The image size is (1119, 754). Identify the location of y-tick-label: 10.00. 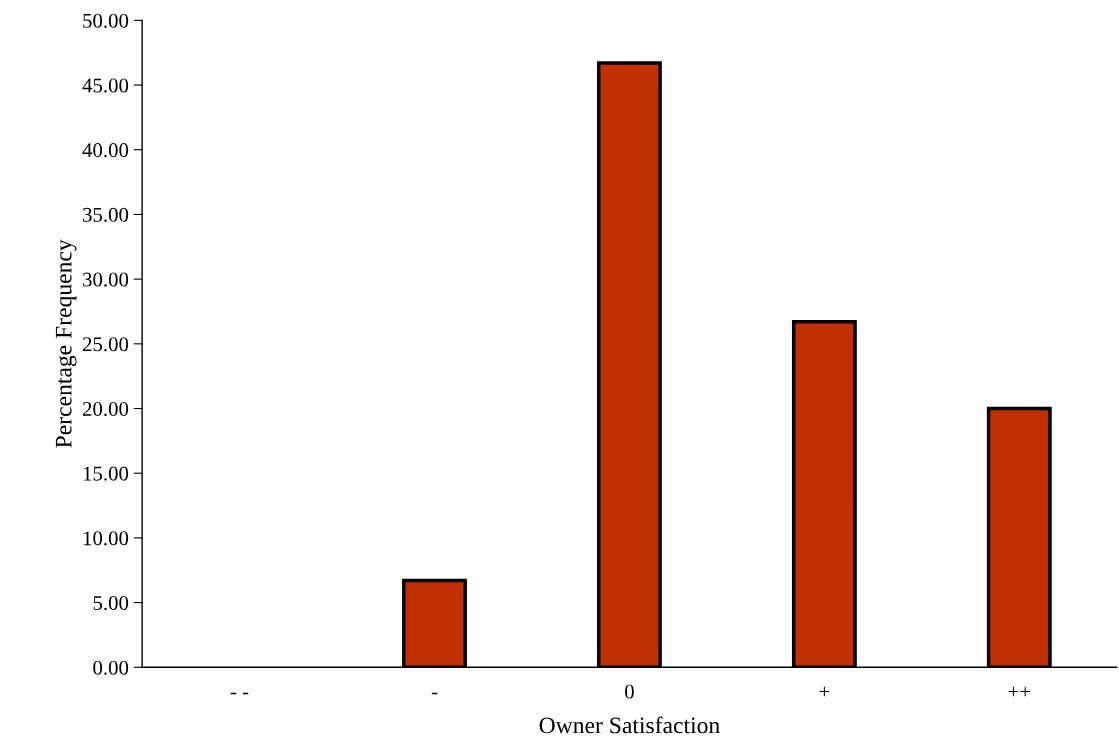
(106, 538).